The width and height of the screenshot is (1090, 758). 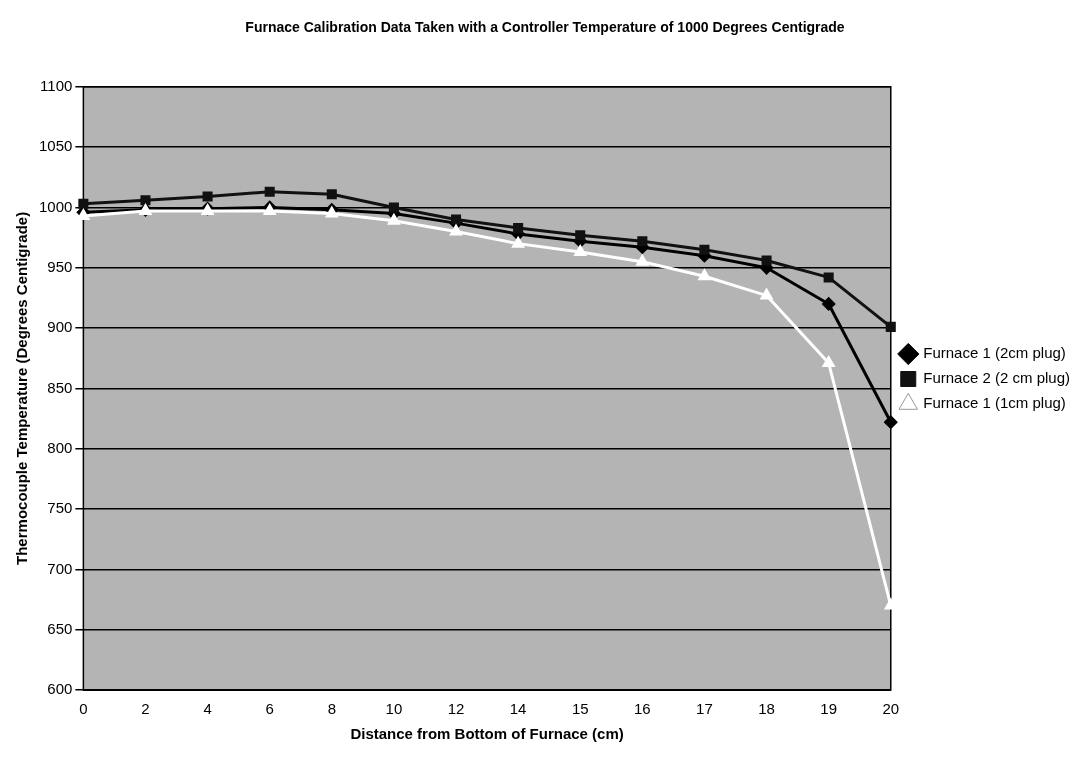 What do you see at coordinates (891, 709) in the screenshot?
I see `x-tick-label: 20` at bounding box center [891, 709].